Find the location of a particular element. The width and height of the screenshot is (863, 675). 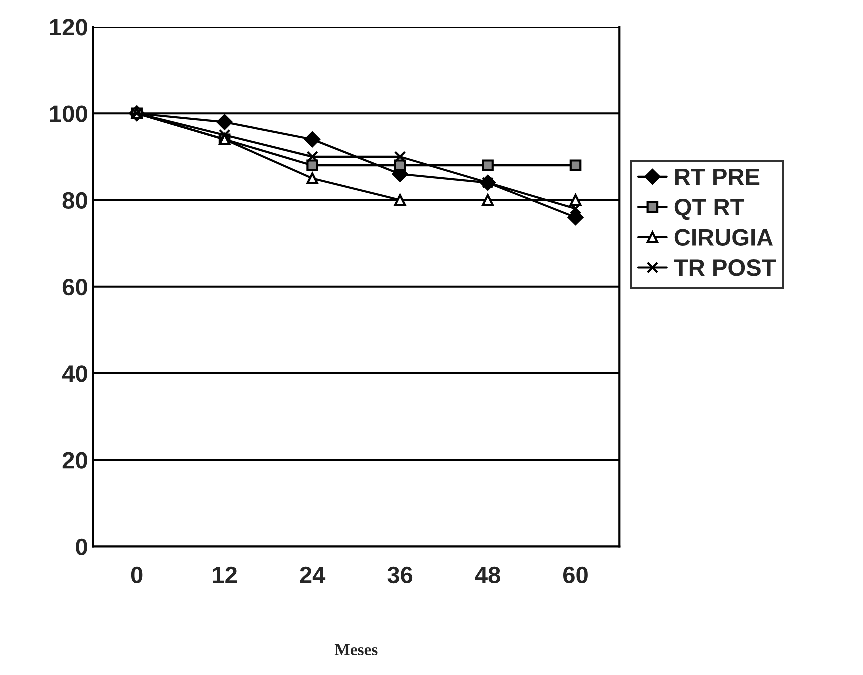

y-tick-label: 60 is located at coordinates (75, 287).